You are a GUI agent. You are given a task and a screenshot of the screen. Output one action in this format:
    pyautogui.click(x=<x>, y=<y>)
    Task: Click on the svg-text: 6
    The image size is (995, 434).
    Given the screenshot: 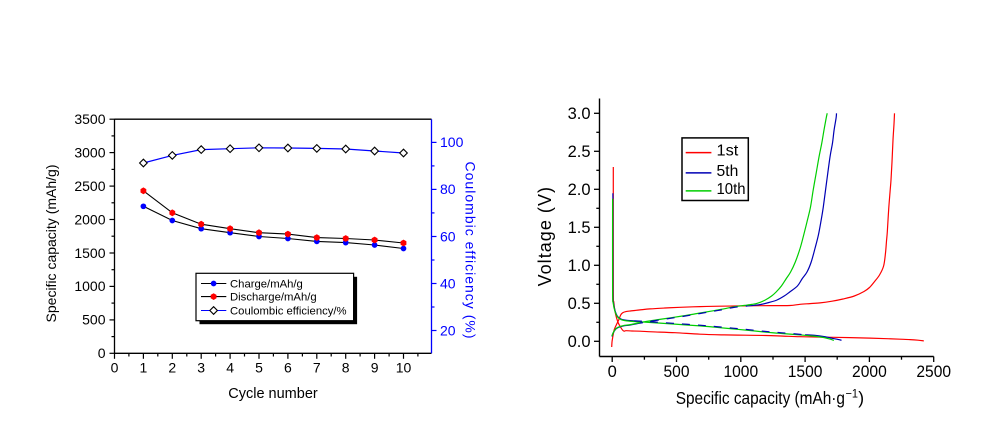 What is the action you would take?
    pyautogui.click(x=288, y=367)
    